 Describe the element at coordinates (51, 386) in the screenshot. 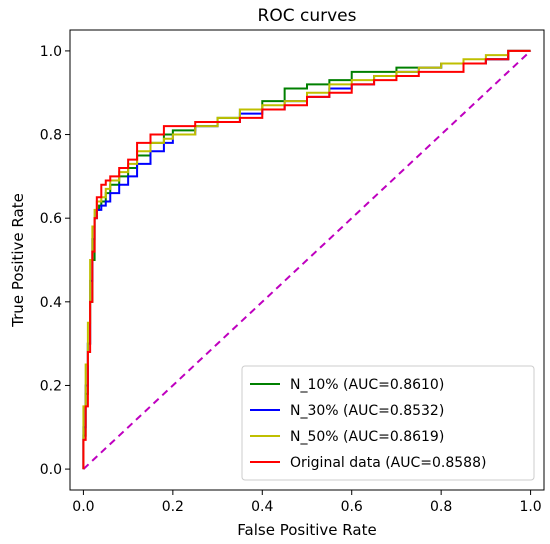

I see `y-tick-label: 0.2` at that location.